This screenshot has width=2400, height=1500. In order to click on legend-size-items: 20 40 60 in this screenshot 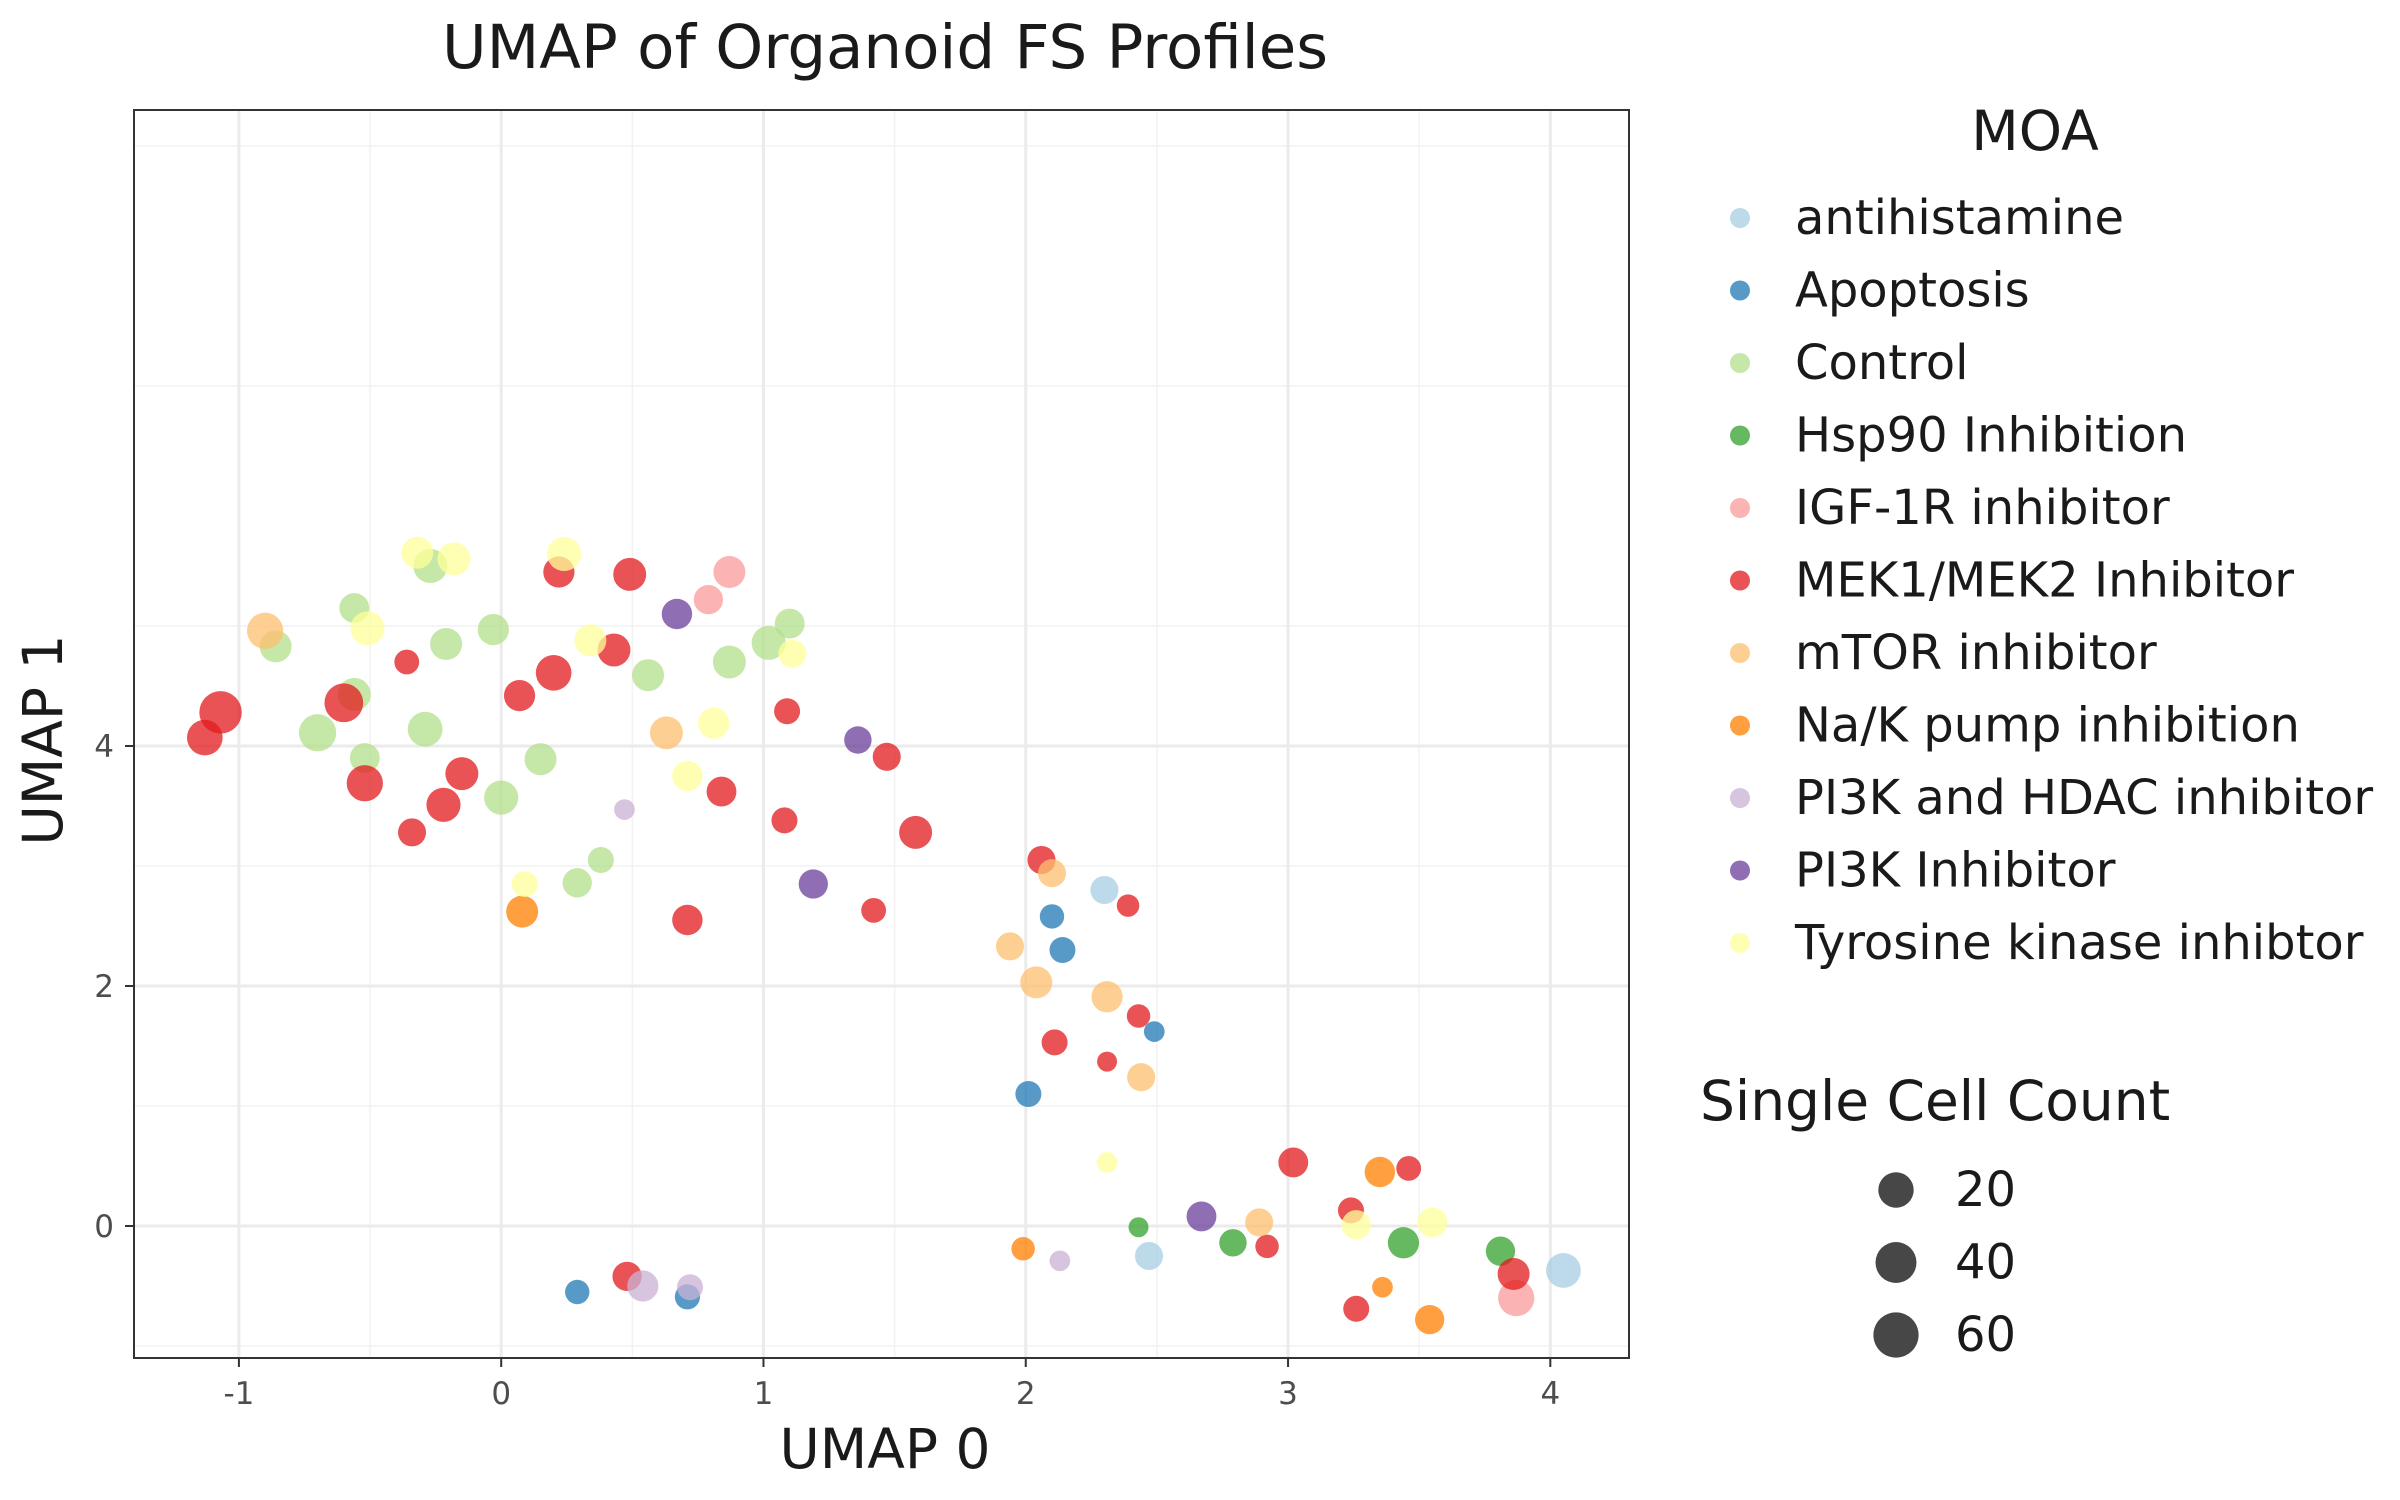, I will do `click(1944, 1262)`.